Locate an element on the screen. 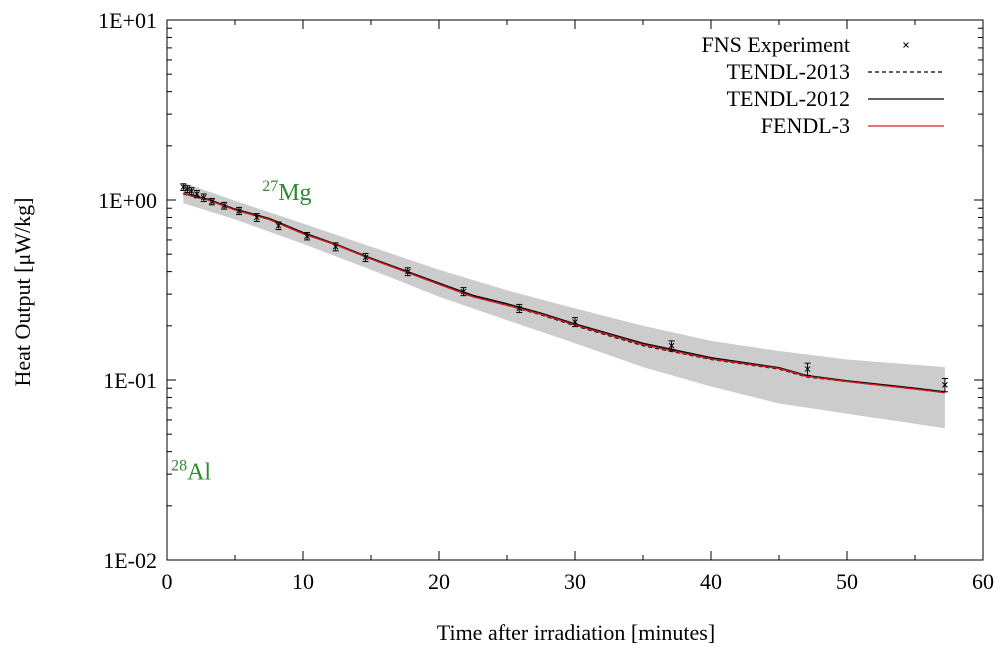  x-tick-label: 40 is located at coordinates (711, 581).